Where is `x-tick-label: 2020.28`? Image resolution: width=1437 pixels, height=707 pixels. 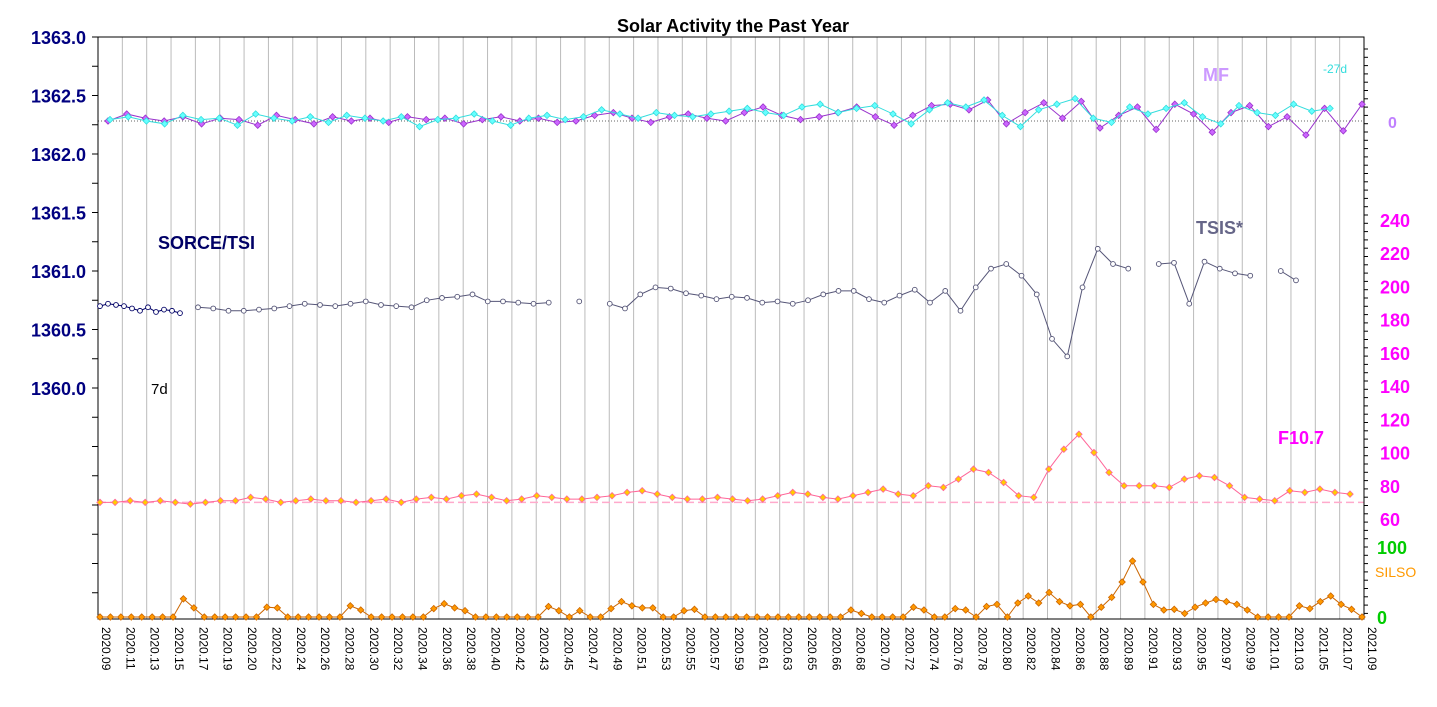 x-tick-label: 2020.28 is located at coordinates (349, 649).